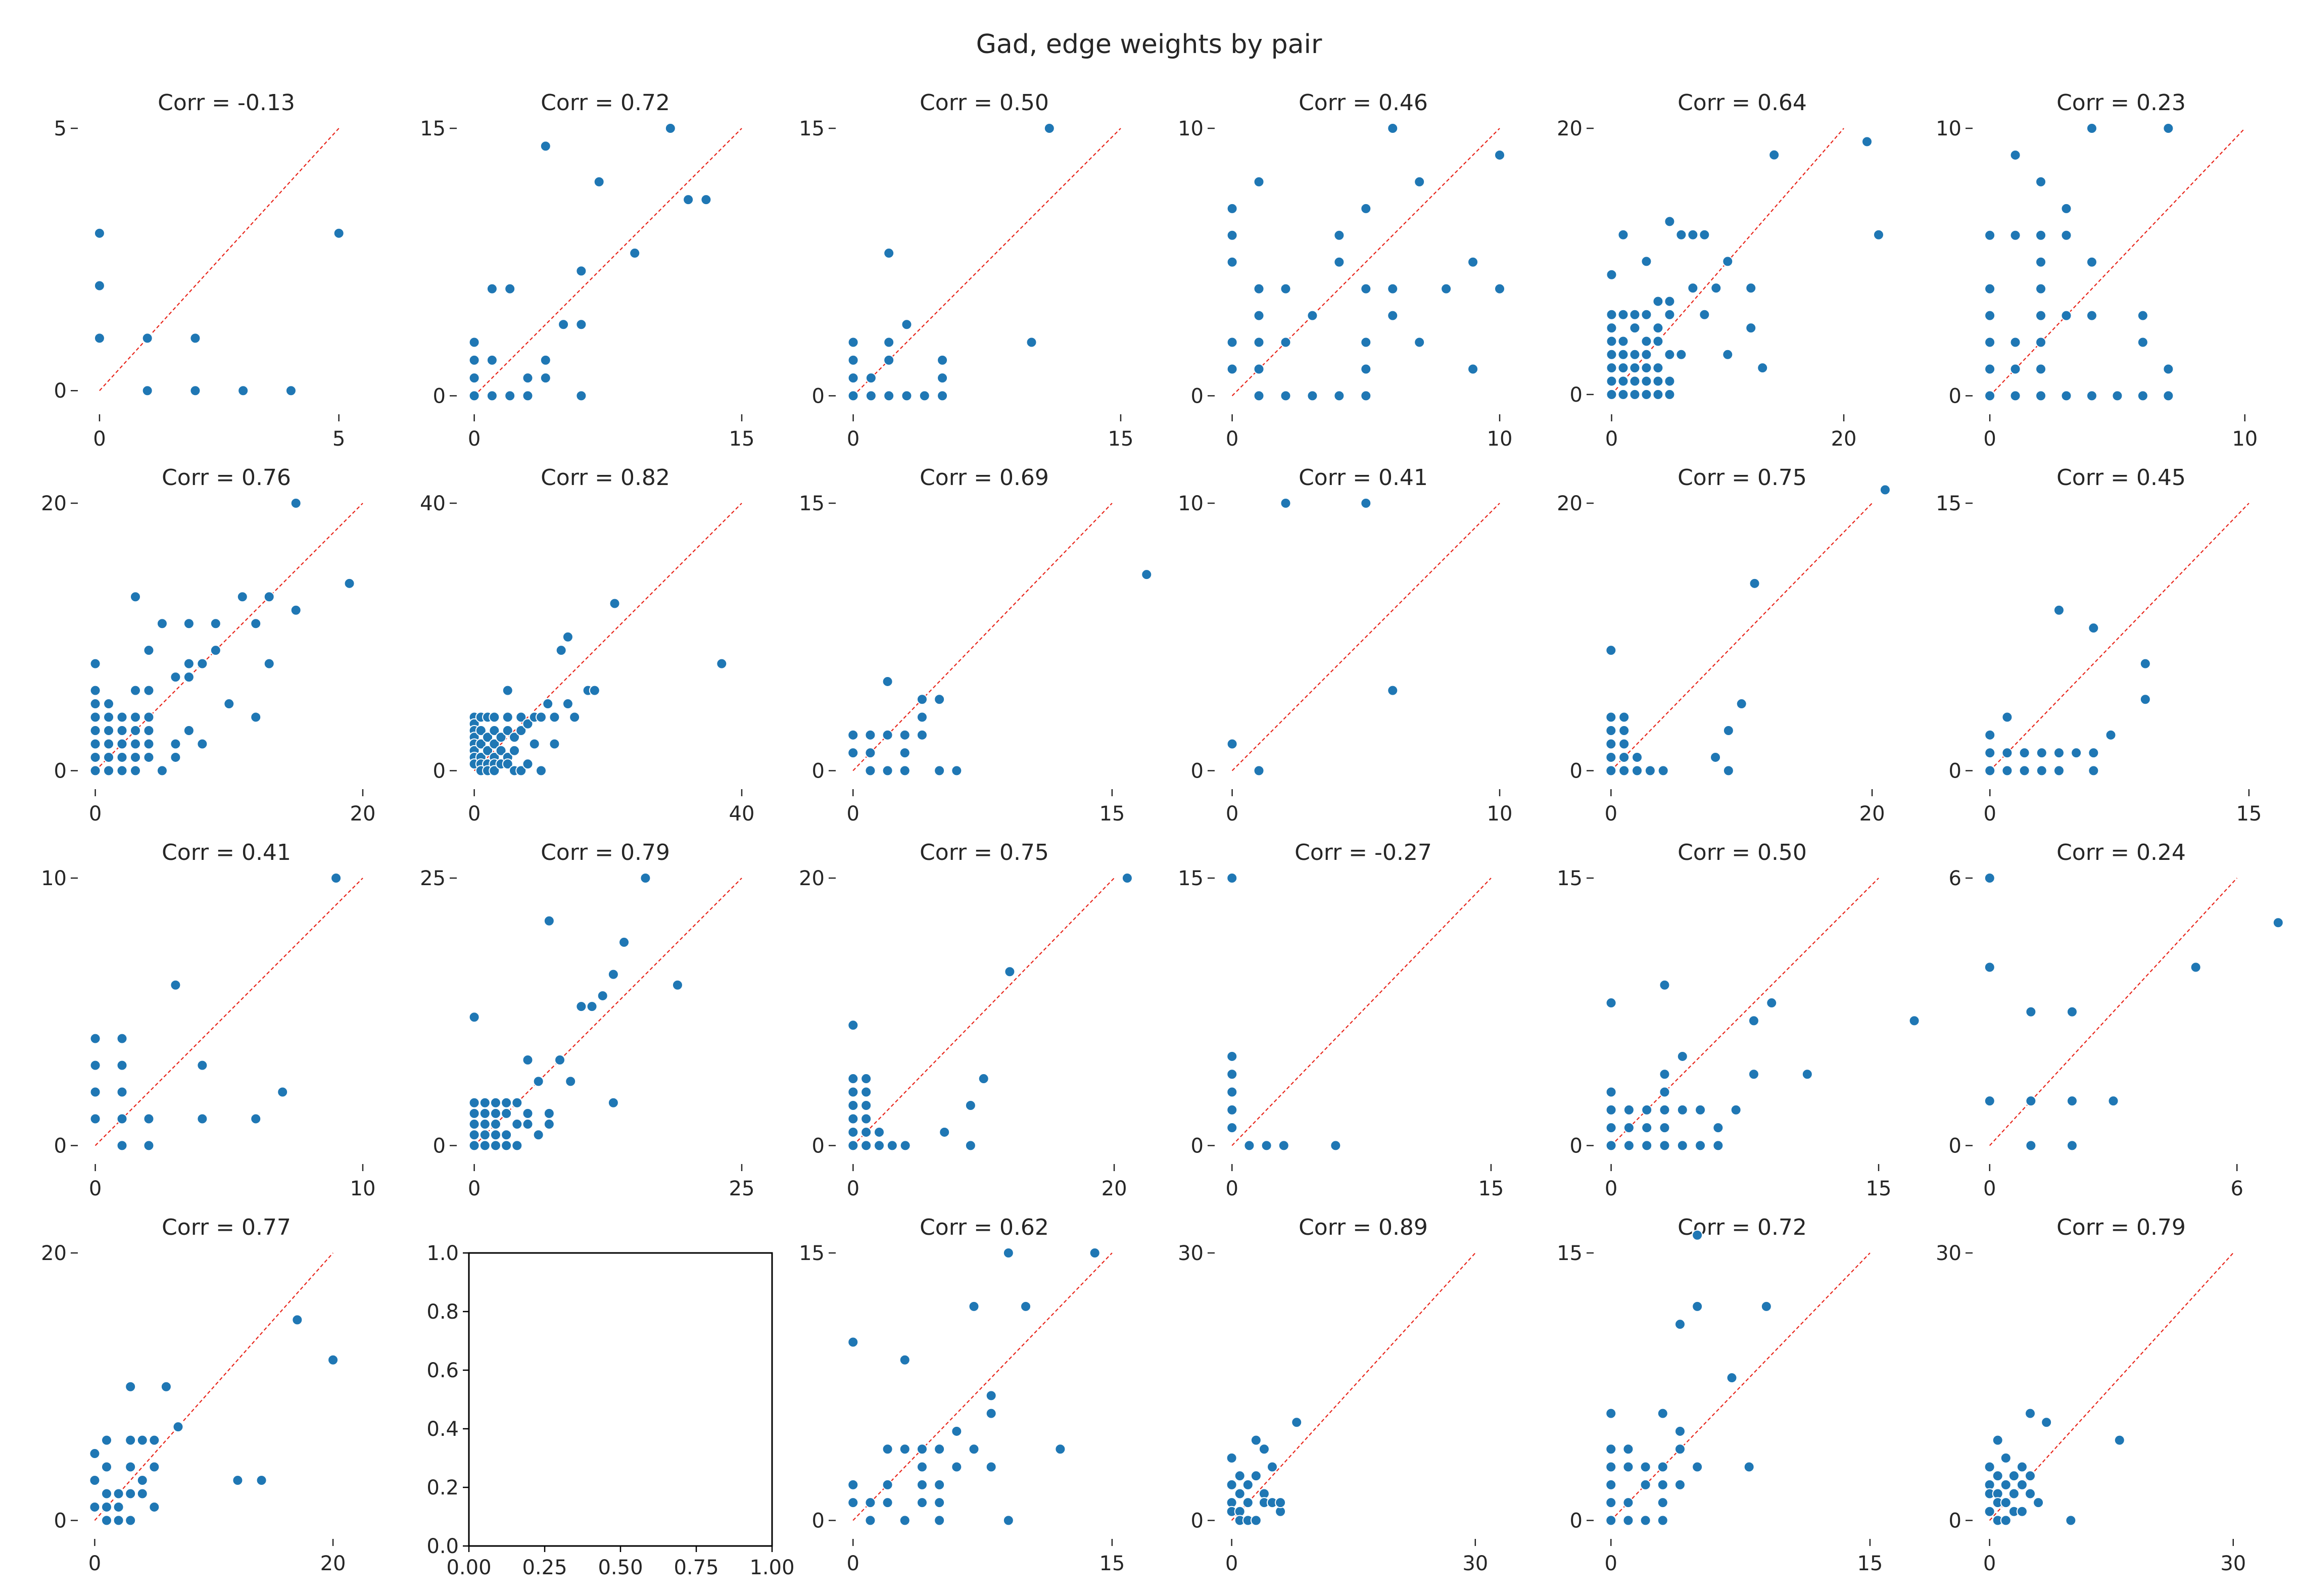 Image resolution: width=2298 pixels, height=1596 pixels. I want to click on x-tick-label: 5, so click(338, 439).